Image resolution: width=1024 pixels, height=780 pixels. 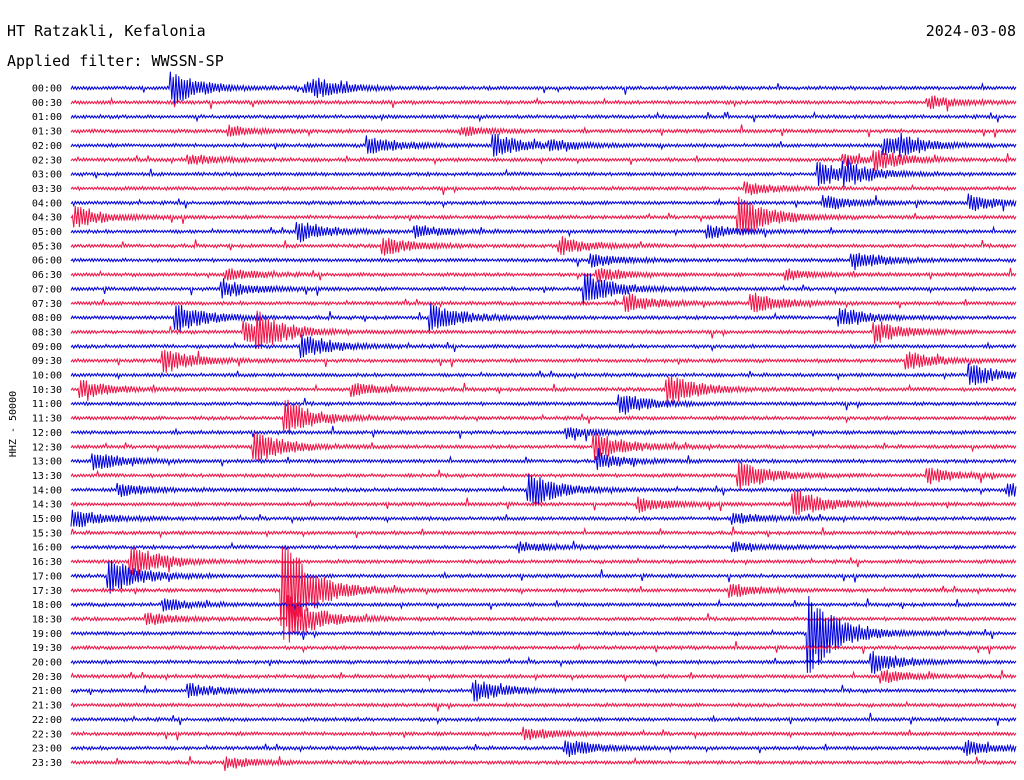 What do you see at coordinates (47, 132) in the screenshot?
I see `time-tick-label: 01:30` at bounding box center [47, 132].